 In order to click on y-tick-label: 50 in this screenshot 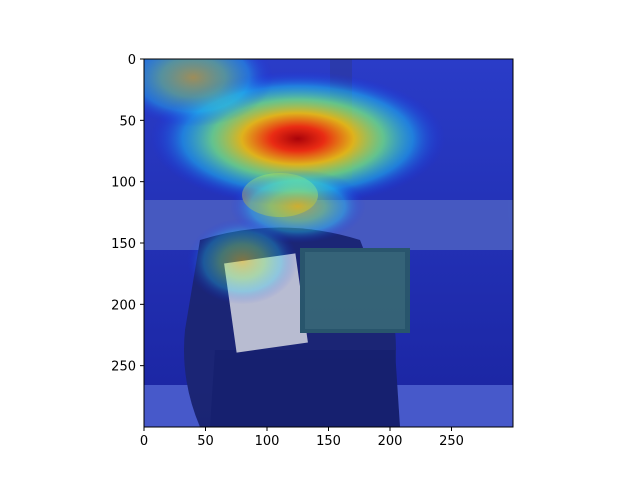, I will do `click(127, 121)`.